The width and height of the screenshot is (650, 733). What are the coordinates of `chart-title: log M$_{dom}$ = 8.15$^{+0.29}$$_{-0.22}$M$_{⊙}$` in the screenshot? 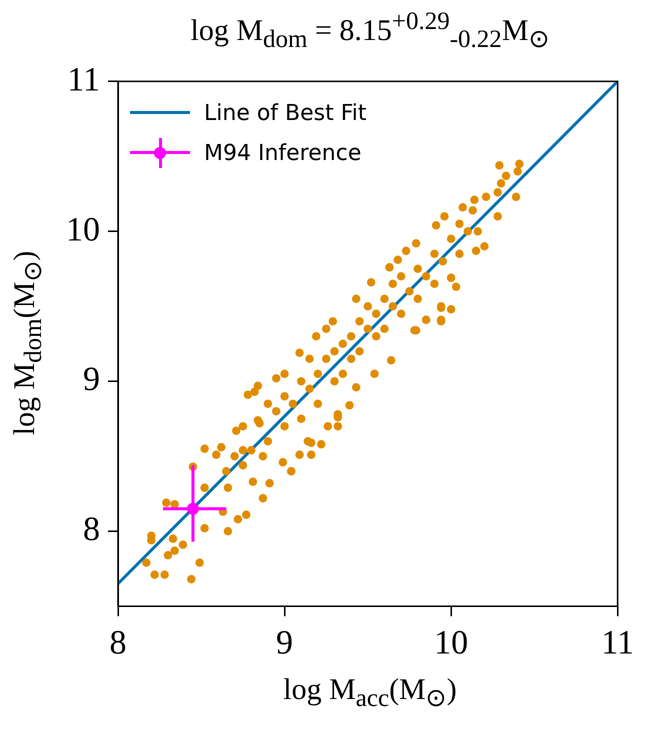 It's located at (369, 30).